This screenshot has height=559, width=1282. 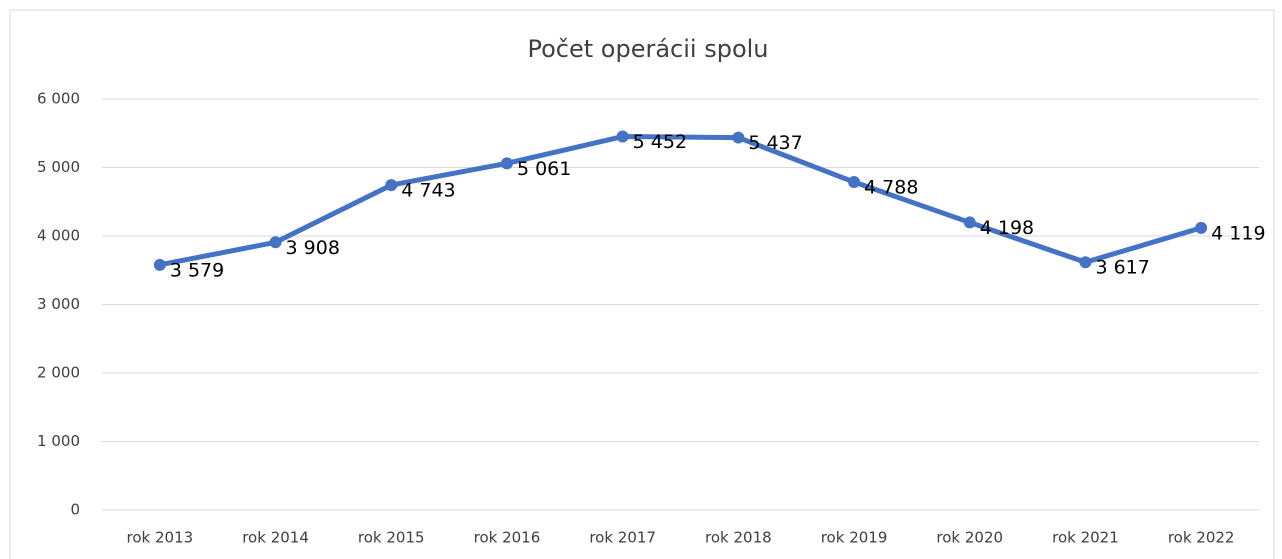 I want to click on y-tick-label: 4 000, so click(x=58, y=236).